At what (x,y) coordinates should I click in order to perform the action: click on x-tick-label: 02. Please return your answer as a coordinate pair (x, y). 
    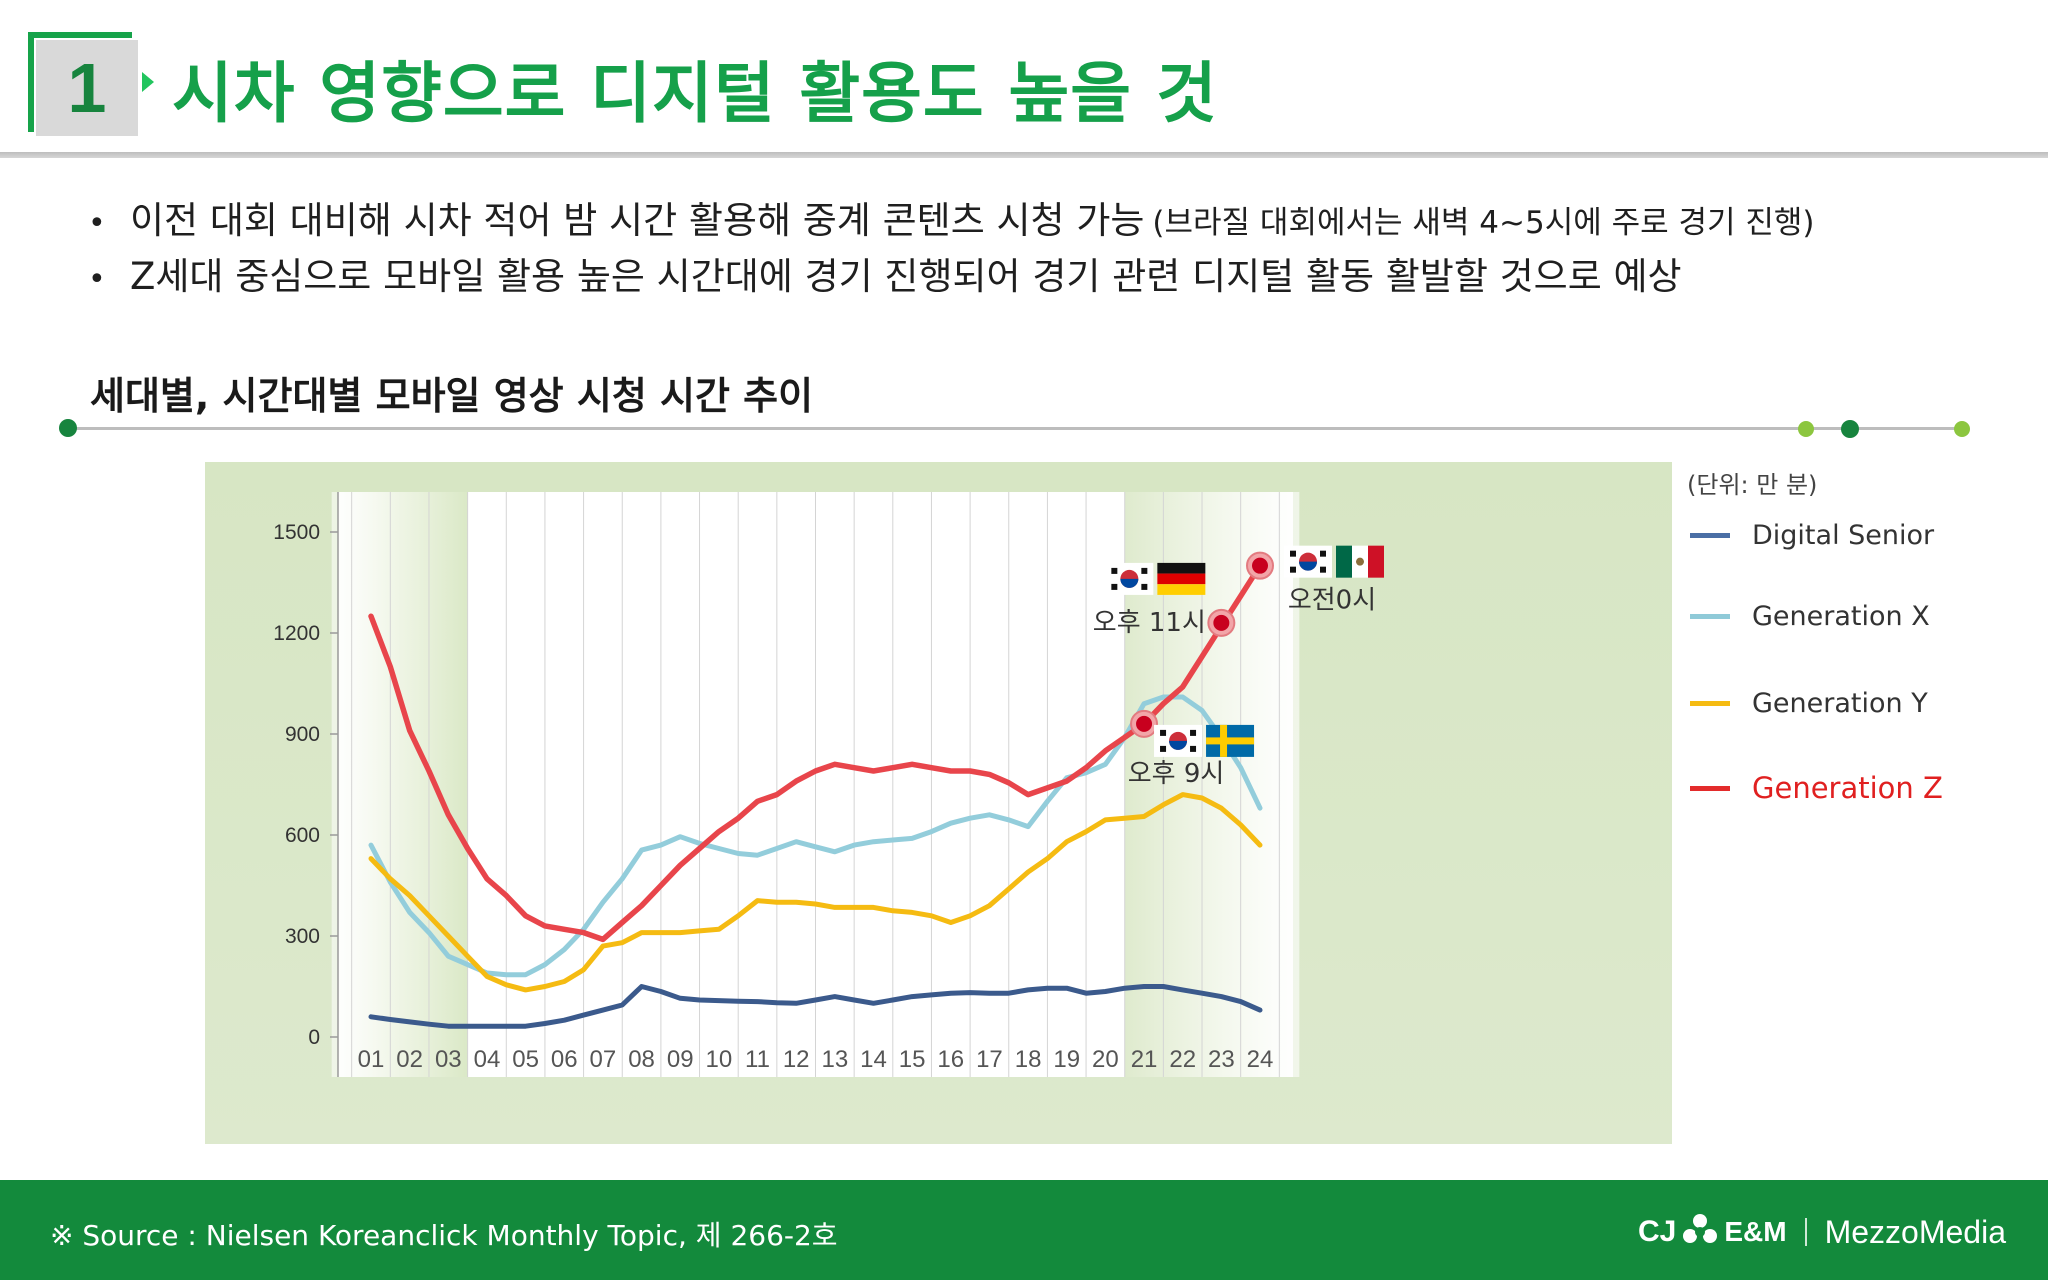
    Looking at the image, I should click on (409, 1059).